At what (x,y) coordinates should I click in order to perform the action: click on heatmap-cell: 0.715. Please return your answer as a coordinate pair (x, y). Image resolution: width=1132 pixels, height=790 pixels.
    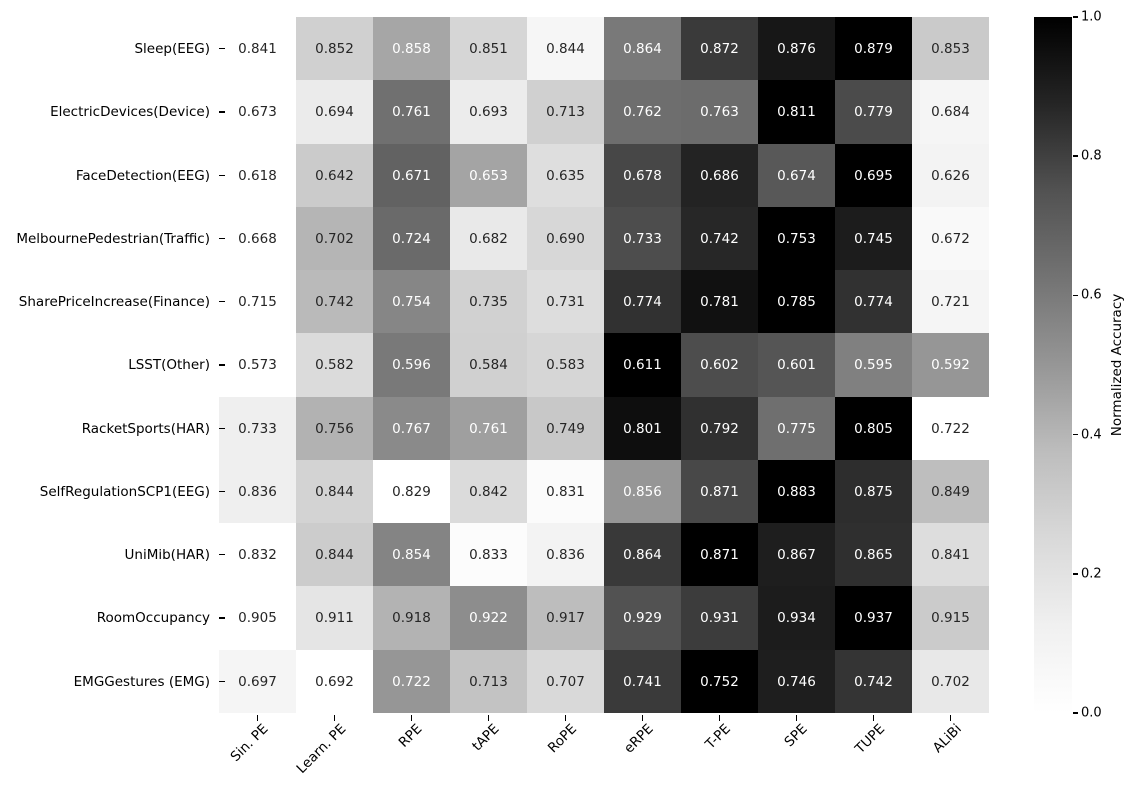
    Looking at the image, I should click on (257, 301).